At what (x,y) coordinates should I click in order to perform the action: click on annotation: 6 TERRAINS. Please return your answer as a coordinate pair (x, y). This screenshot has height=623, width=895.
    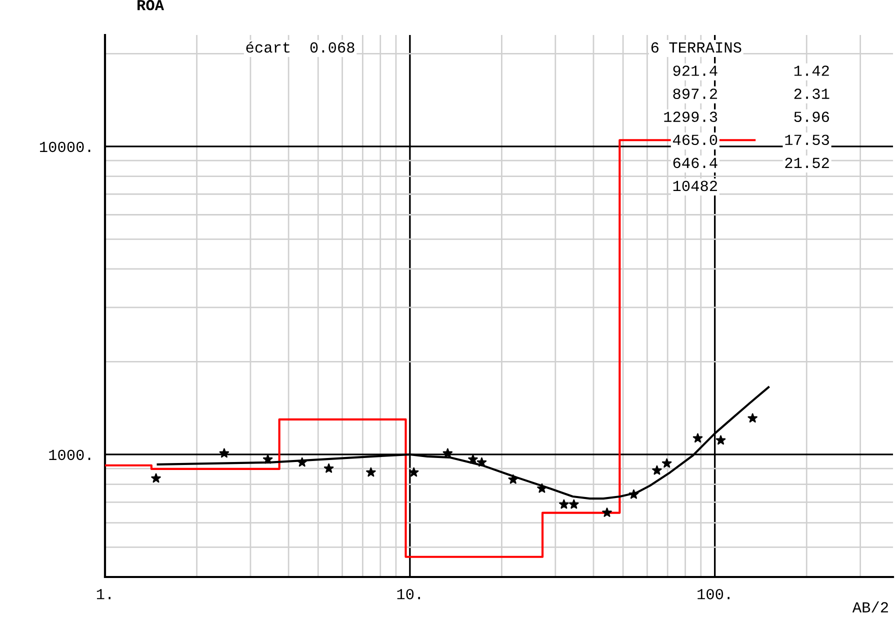
    Looking at the image, I should click on (696, 47).